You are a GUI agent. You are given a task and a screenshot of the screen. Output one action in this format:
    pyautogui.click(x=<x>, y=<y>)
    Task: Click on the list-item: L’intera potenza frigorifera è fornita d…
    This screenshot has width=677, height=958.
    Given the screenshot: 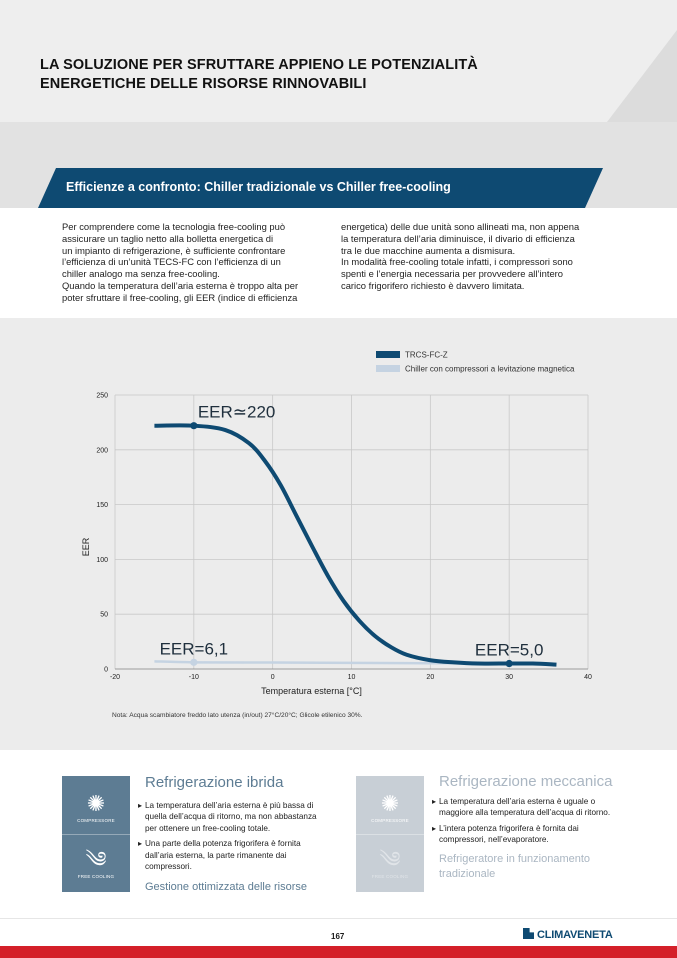 What is the action you would take?
    pyautogui.click(x=527, y=834)
    